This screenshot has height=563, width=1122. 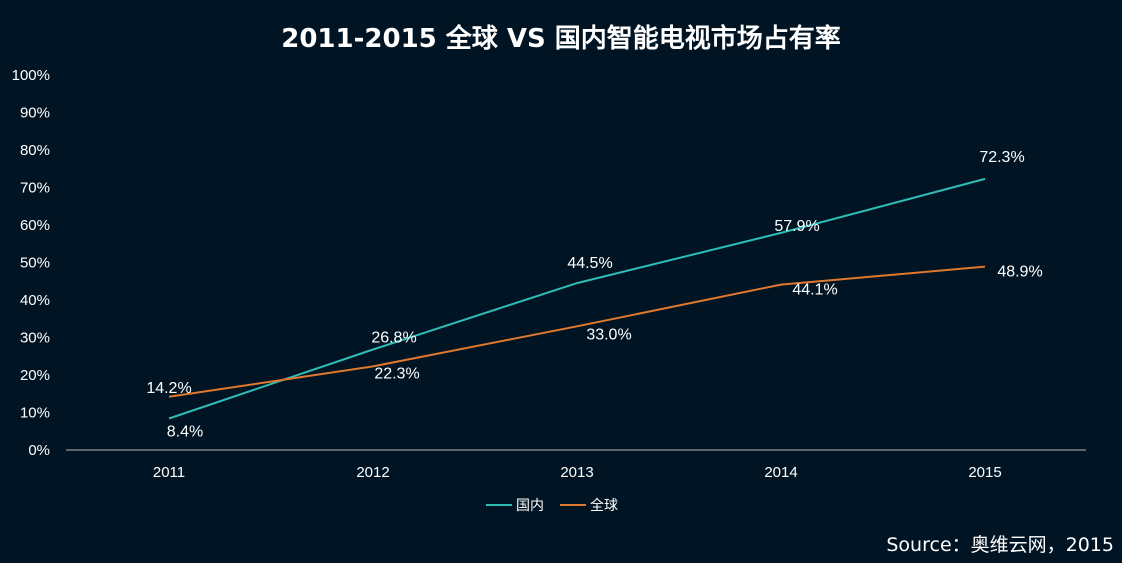 I want to click on data-label: 33.0%, so click(x=608, y=334).